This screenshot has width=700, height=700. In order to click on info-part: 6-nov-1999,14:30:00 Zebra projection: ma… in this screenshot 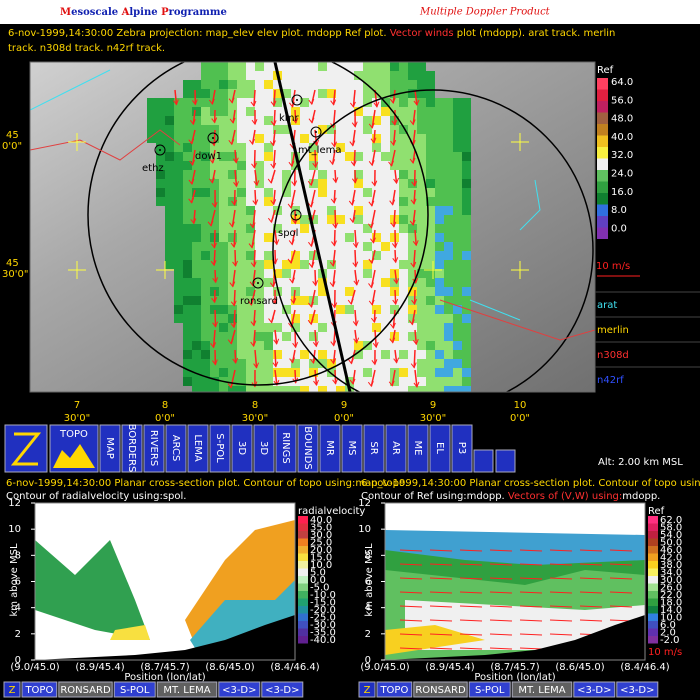, I will do `click(199, 33)`.